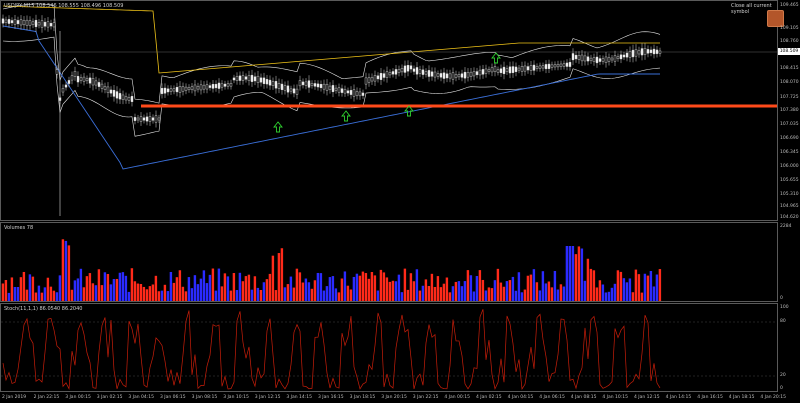 This screenshot has height=403, width=800. I want to click on stoch-axis-100: 100, so click(784, 307).